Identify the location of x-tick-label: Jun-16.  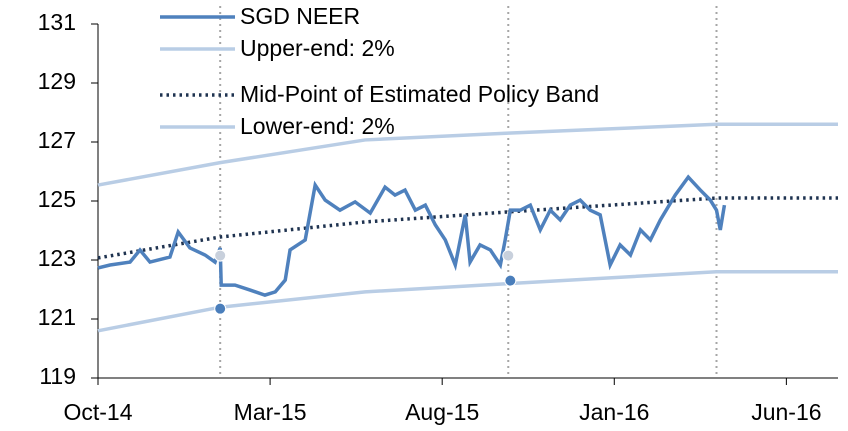
(786, 412).